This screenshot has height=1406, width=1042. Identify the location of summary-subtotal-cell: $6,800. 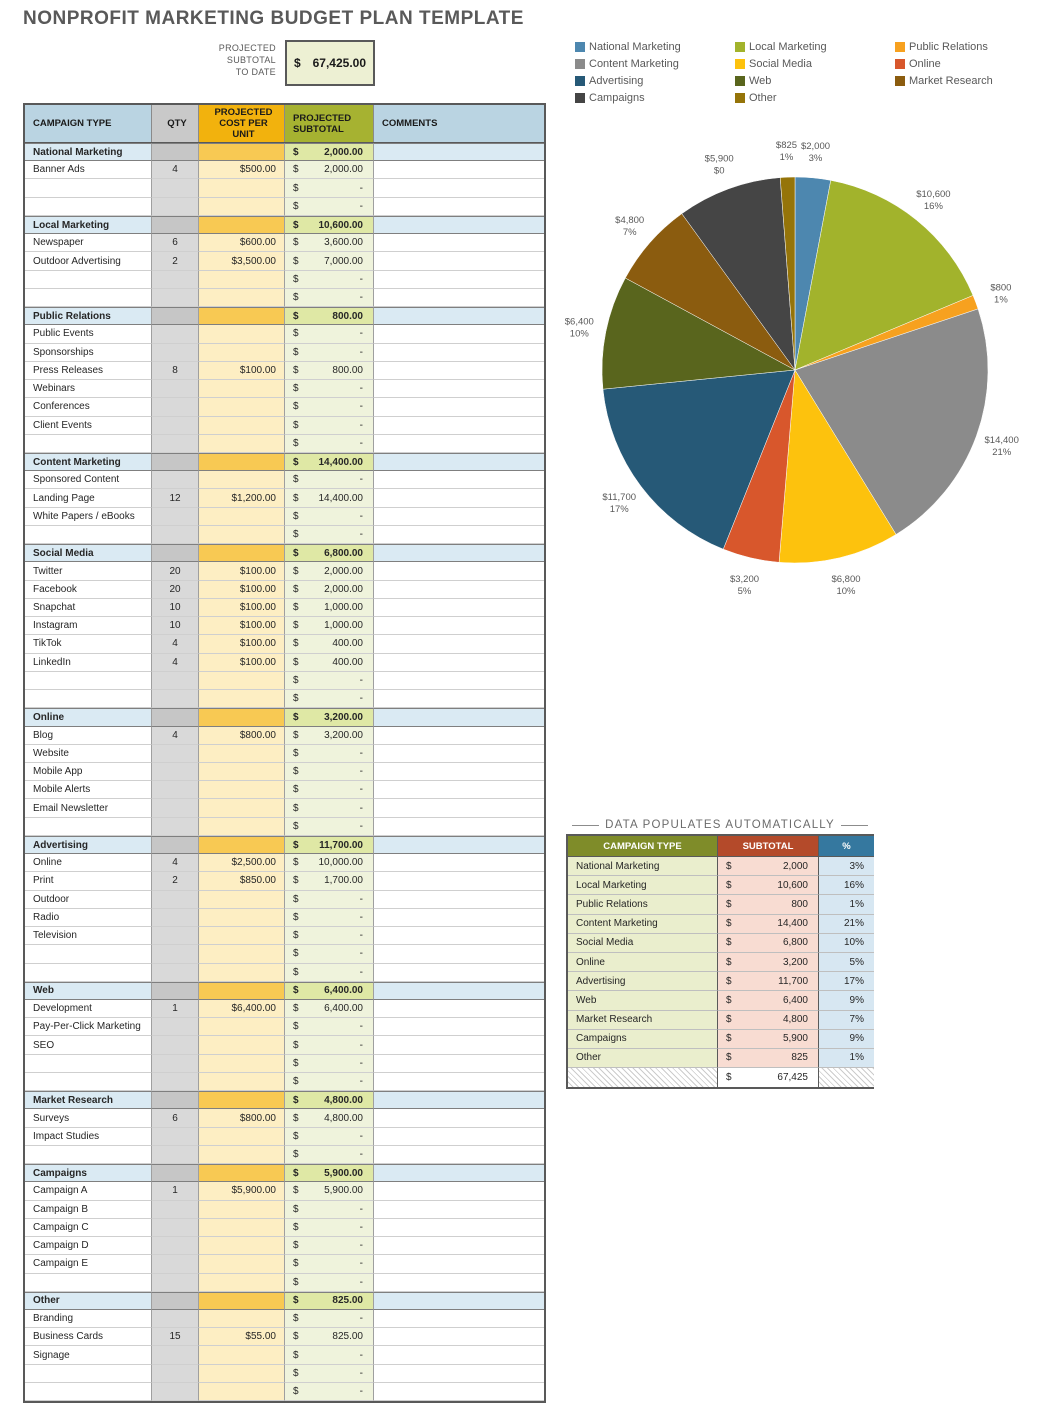
(768, 943).